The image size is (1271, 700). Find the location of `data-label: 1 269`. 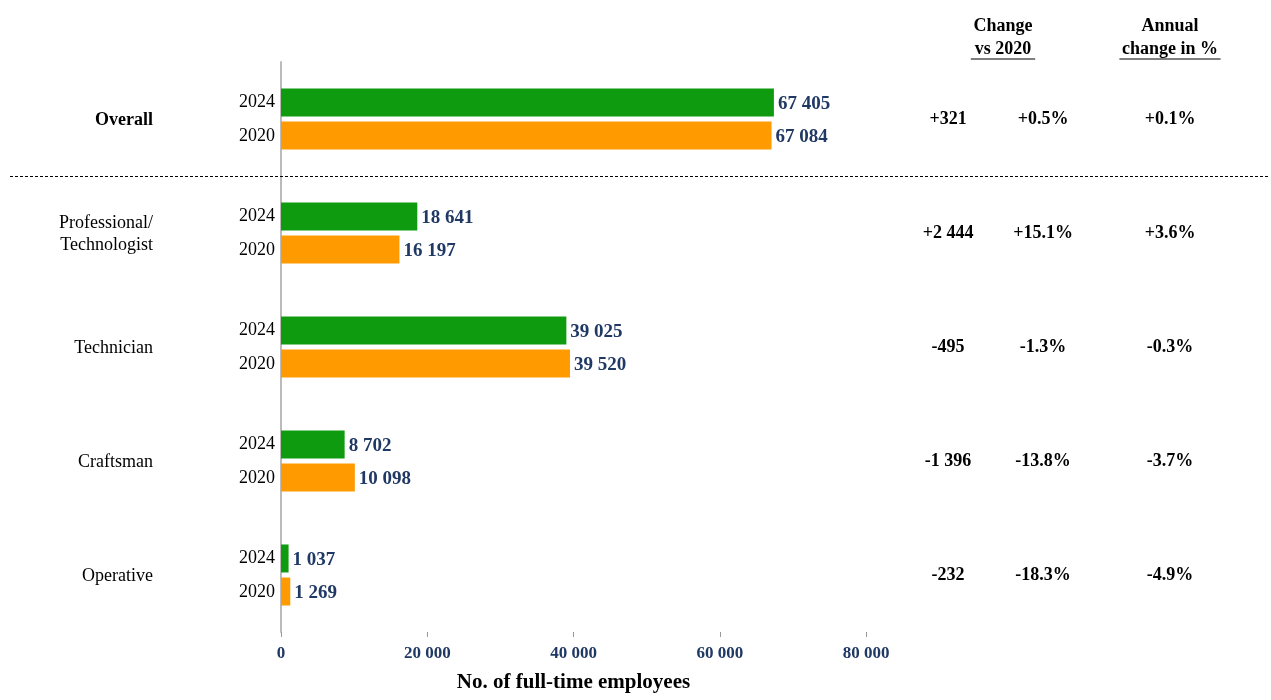

data-label: 1 269 is located at coordinates (316, 592).